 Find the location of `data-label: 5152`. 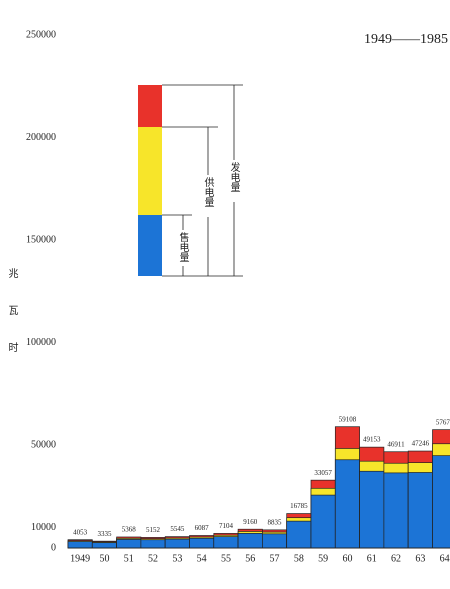

data-label: 5152 is located at coordinates (153, 530).